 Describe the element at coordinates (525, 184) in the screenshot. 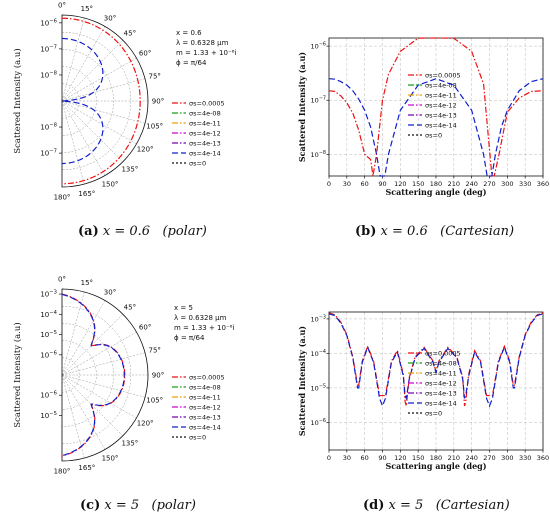

I see `x-tick-label: 330` at that location.